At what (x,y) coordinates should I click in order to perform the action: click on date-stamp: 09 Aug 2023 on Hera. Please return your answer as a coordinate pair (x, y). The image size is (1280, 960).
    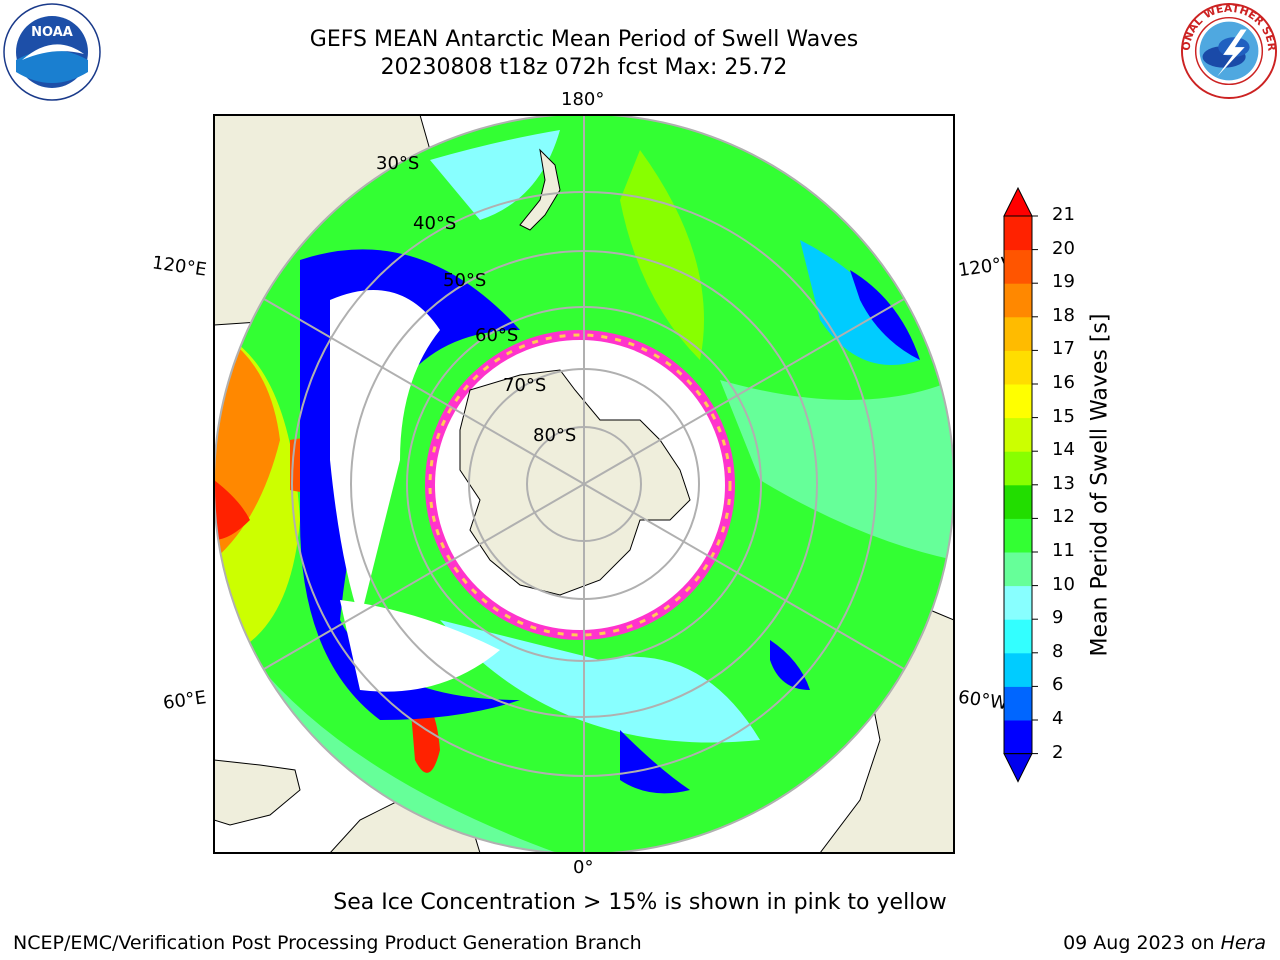
    Looking at the image, I should click on (1164, 943).